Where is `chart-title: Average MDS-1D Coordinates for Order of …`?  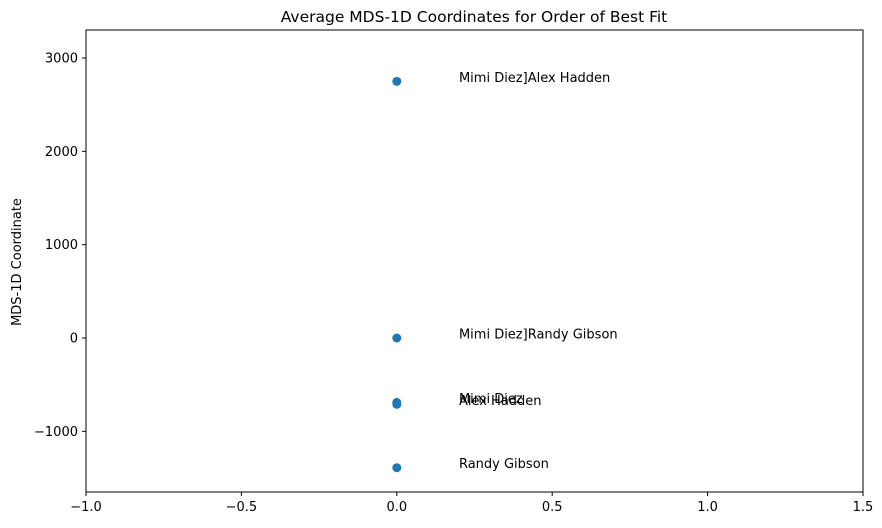 chart-title: Average MDS-1D Coordinates for Order of … is located at coordinates (474, 17).